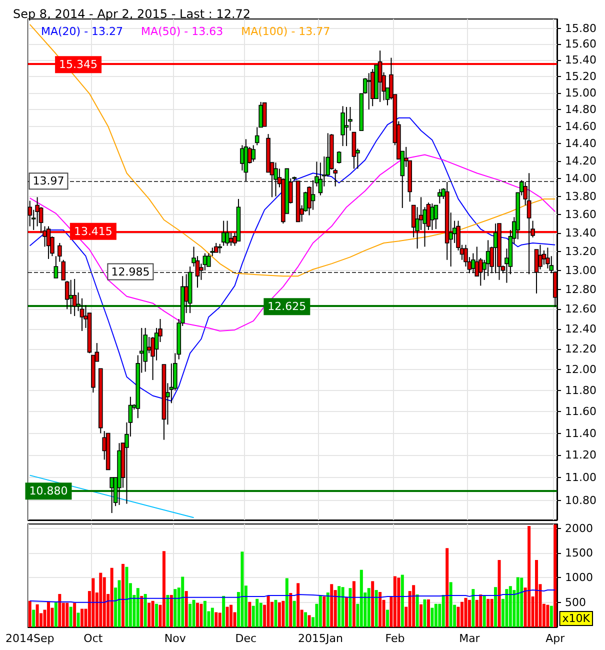  I want to click on x-tick-label: Feb, so click(395, 638).